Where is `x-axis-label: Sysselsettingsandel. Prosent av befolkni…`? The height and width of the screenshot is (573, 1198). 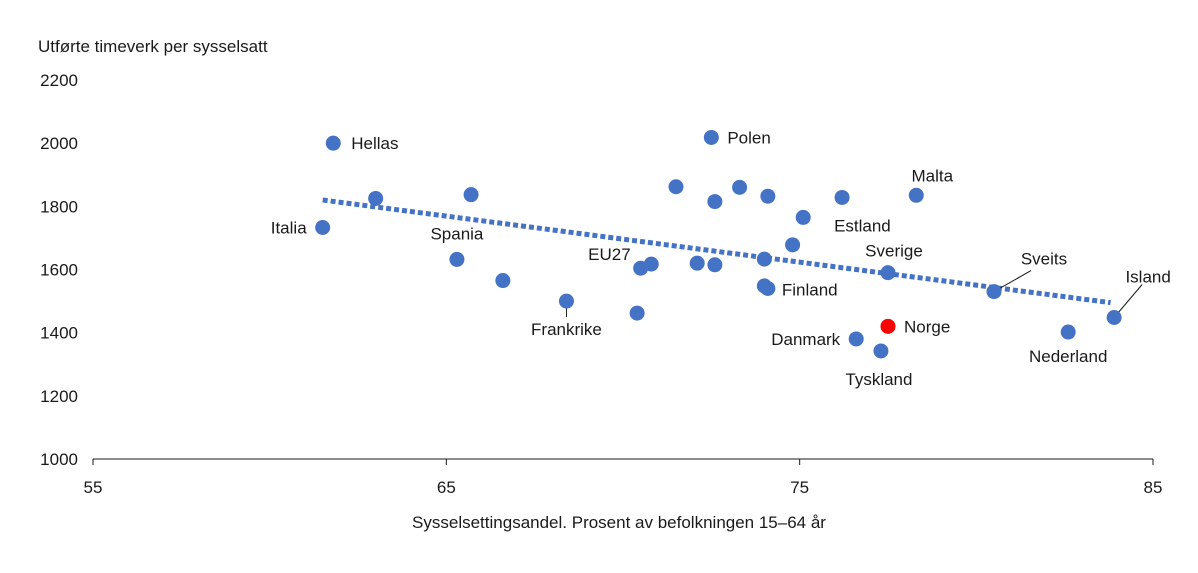 x-axis-label: Sysselsettingsandel. Prosent av befolkni… is located at coordinates (619, 522).